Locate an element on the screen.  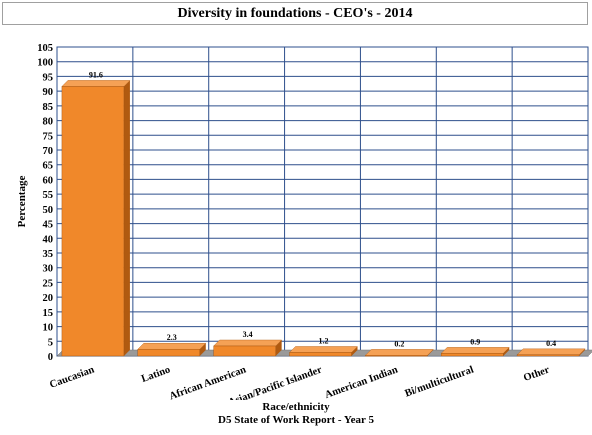
data-label: 0.2 is located at coordinates (399, 343).